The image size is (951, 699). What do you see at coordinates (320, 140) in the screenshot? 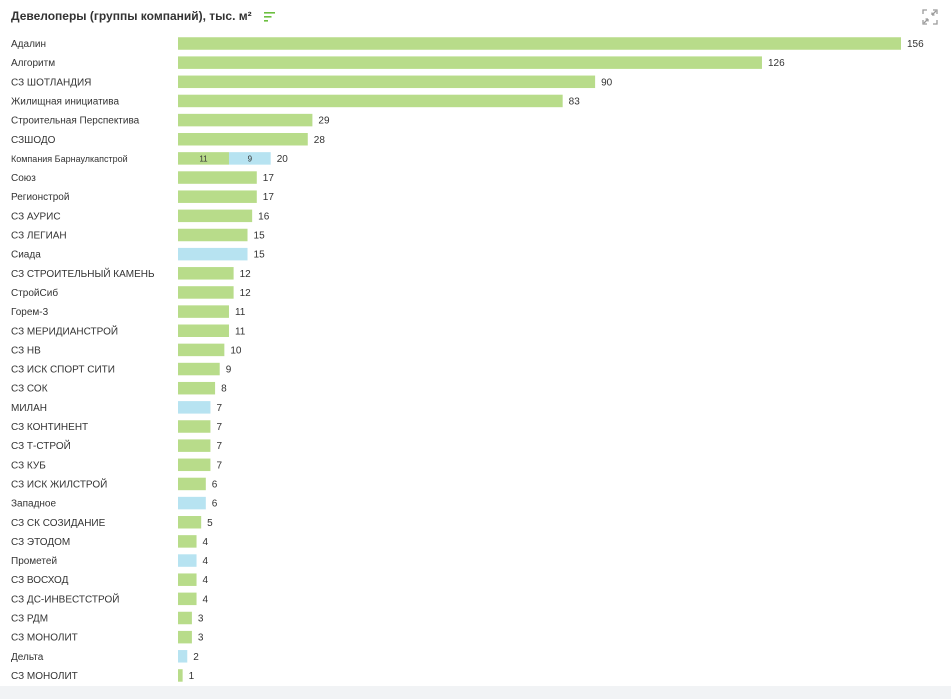
I see `total-value-label: 28` at bounding box center [320, 140].